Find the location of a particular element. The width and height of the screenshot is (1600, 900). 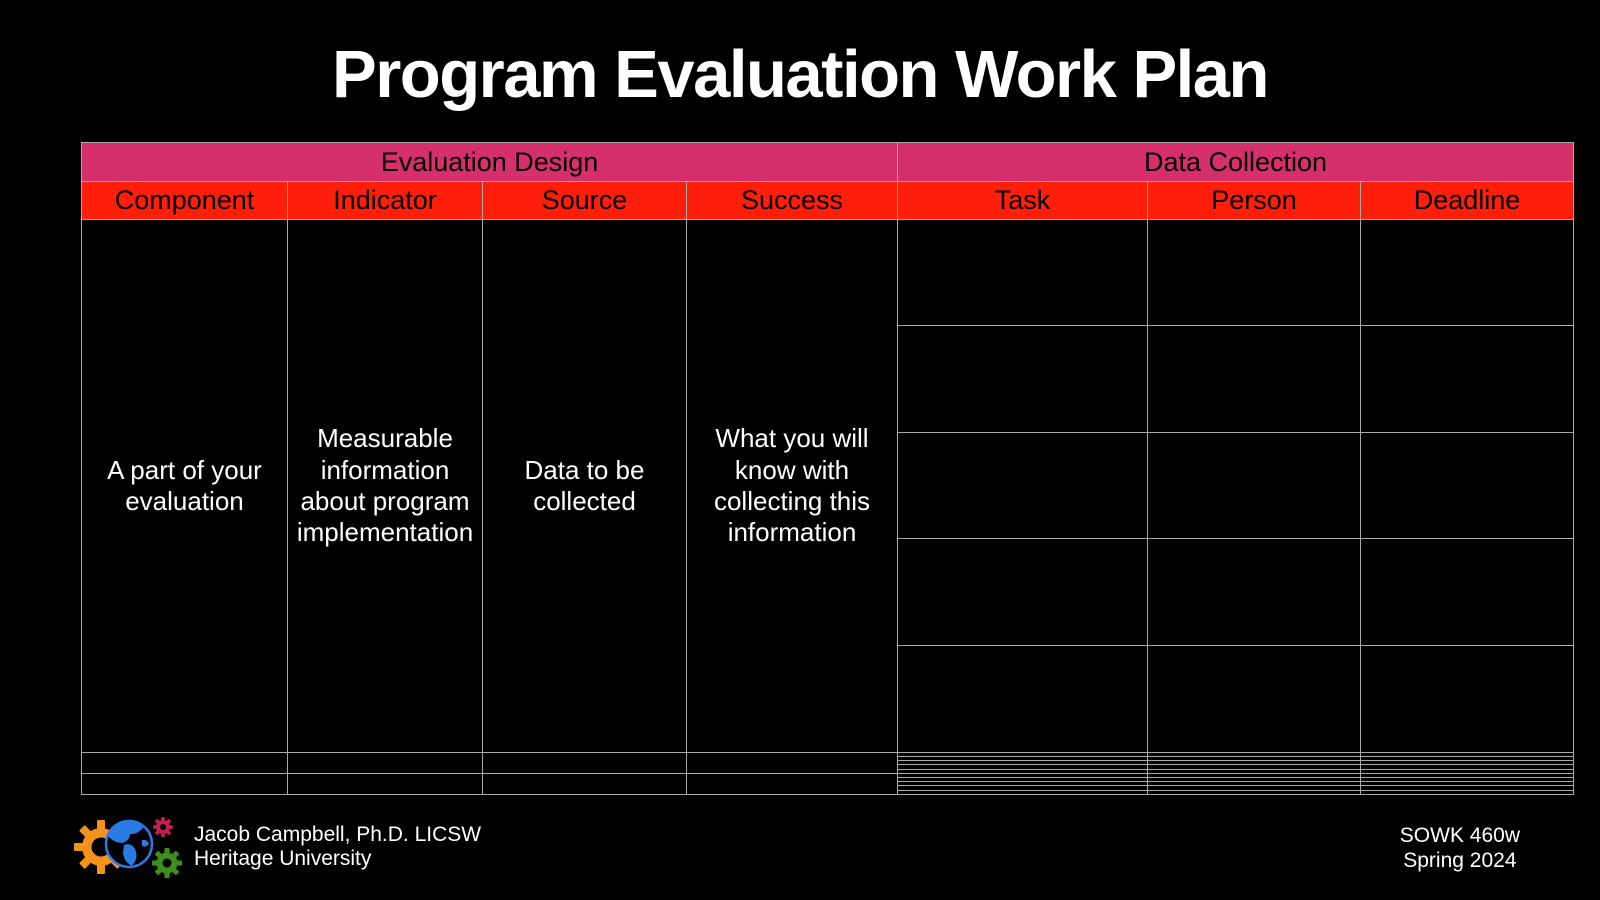

group-header-row: Evaluation Design Data Collection is located at coordinates (827, 162).